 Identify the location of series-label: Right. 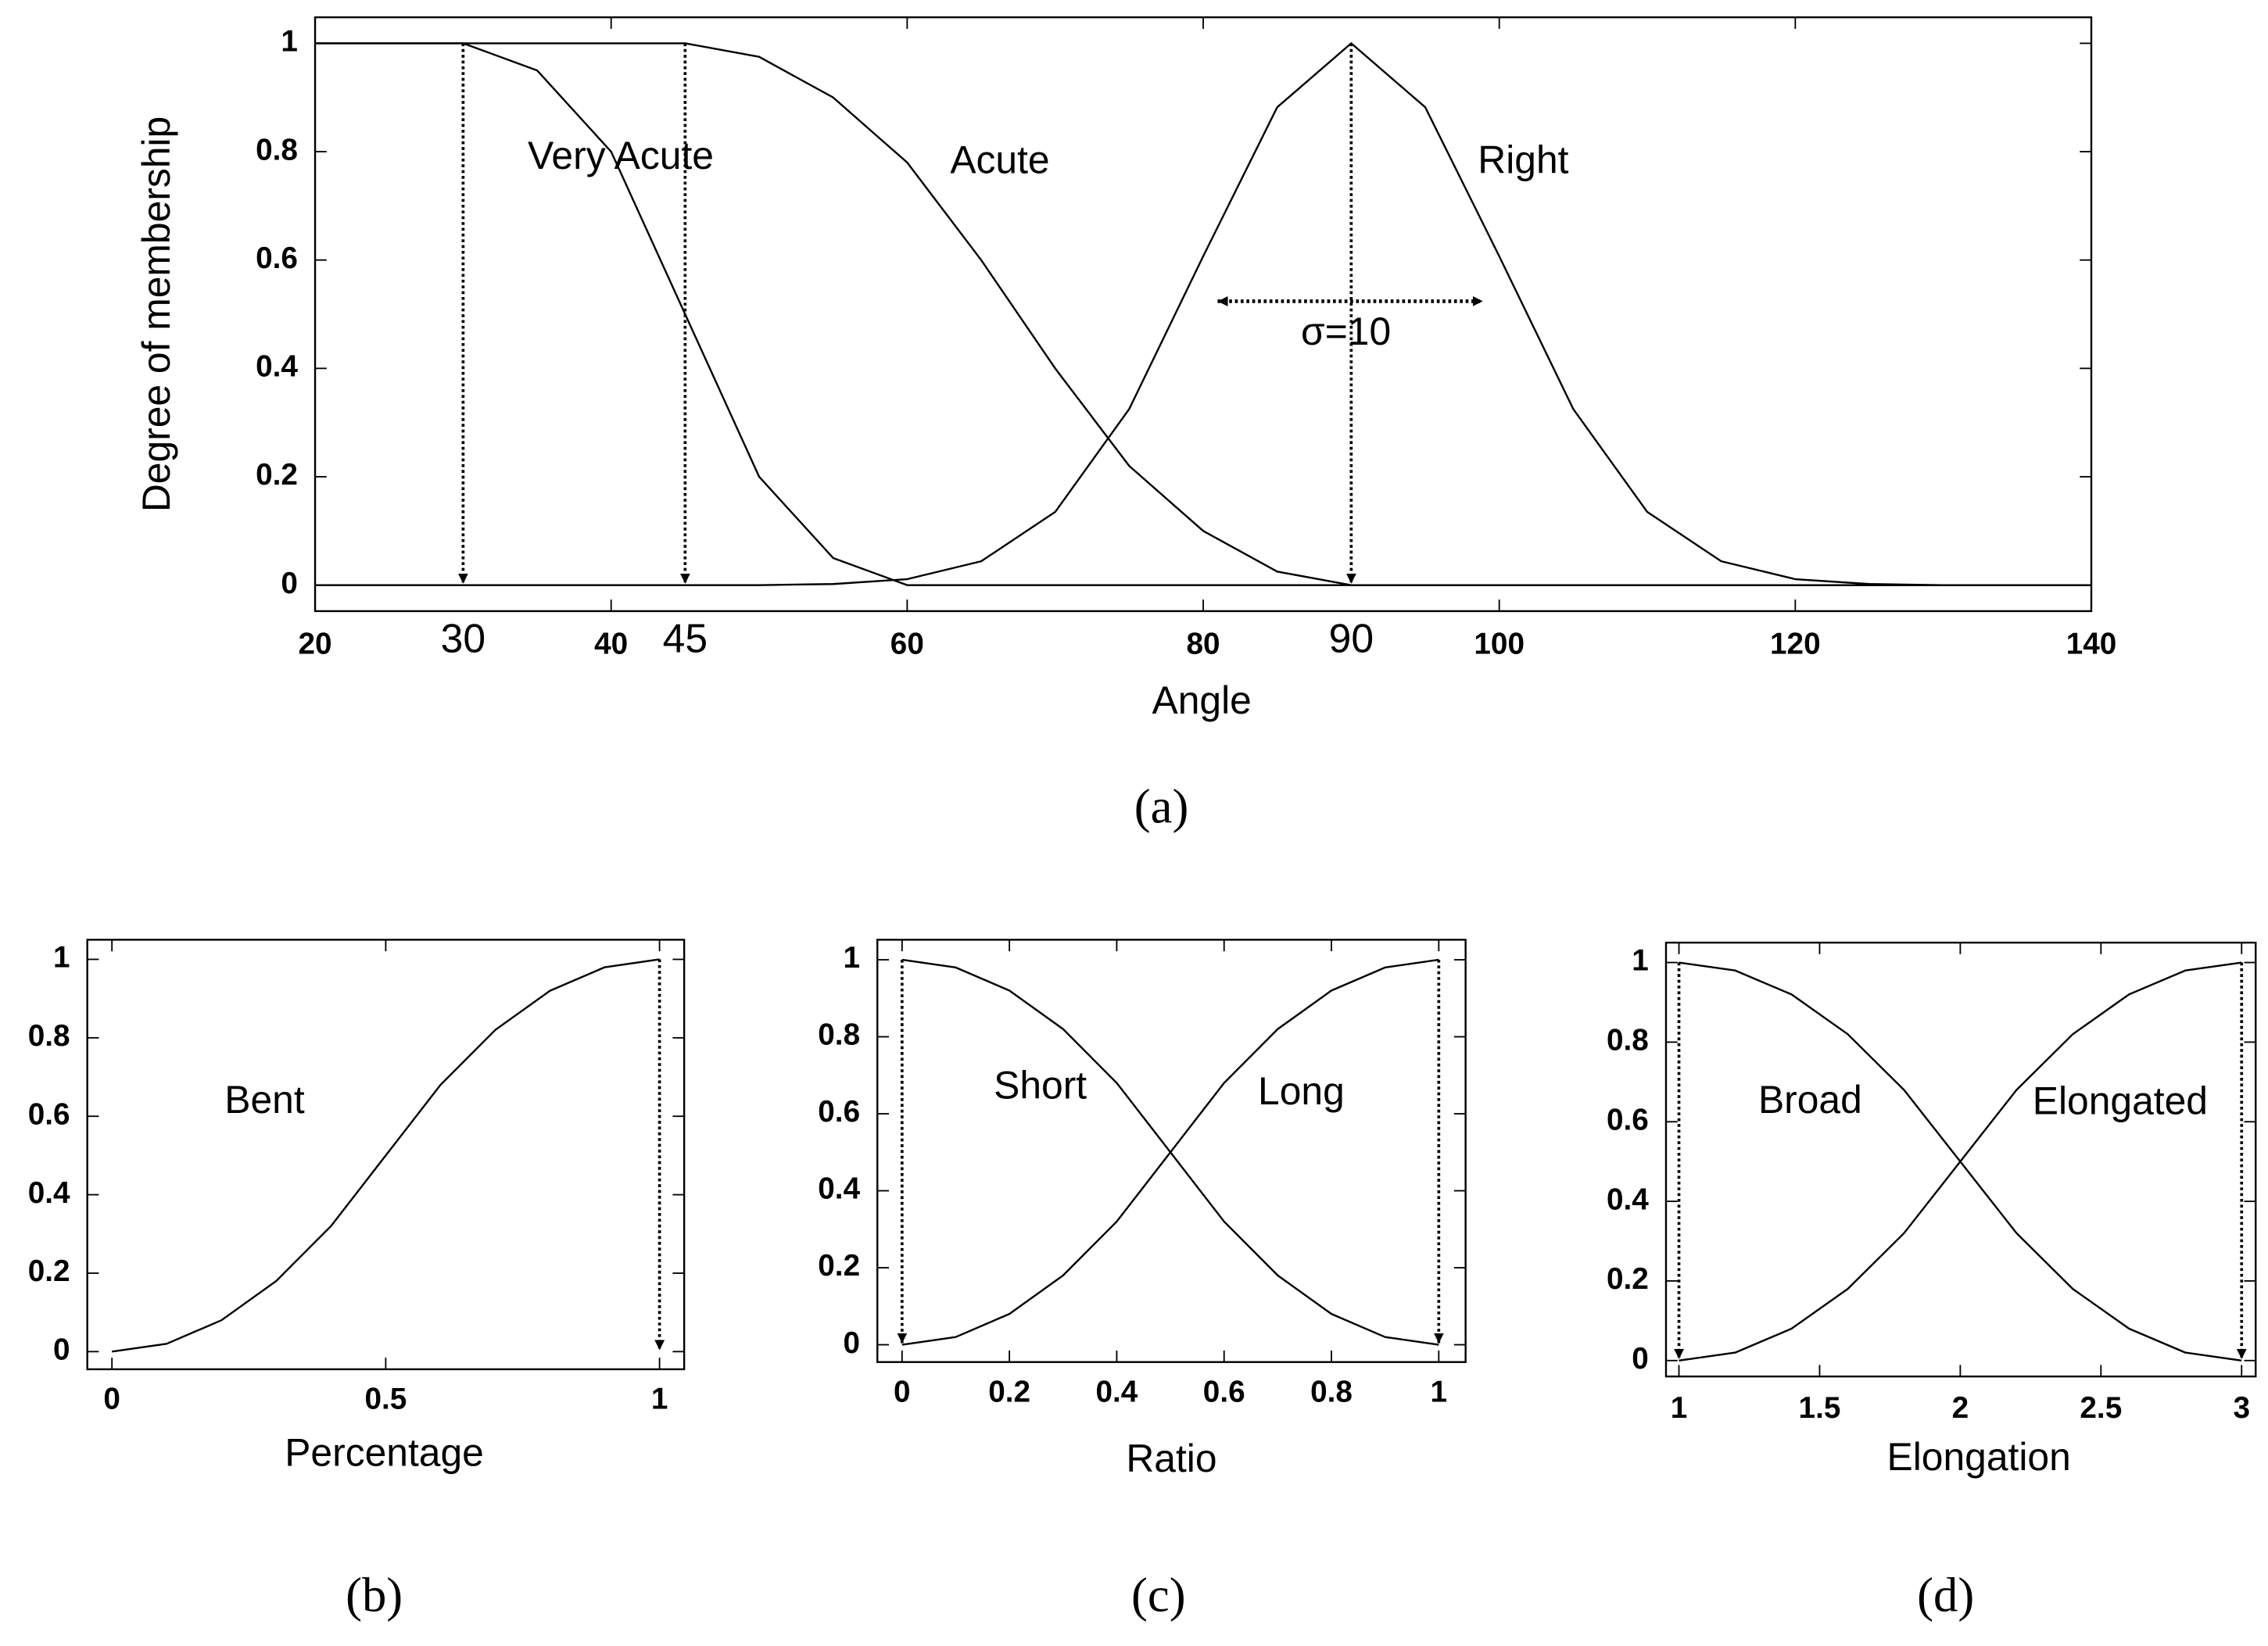
(1523, 160).